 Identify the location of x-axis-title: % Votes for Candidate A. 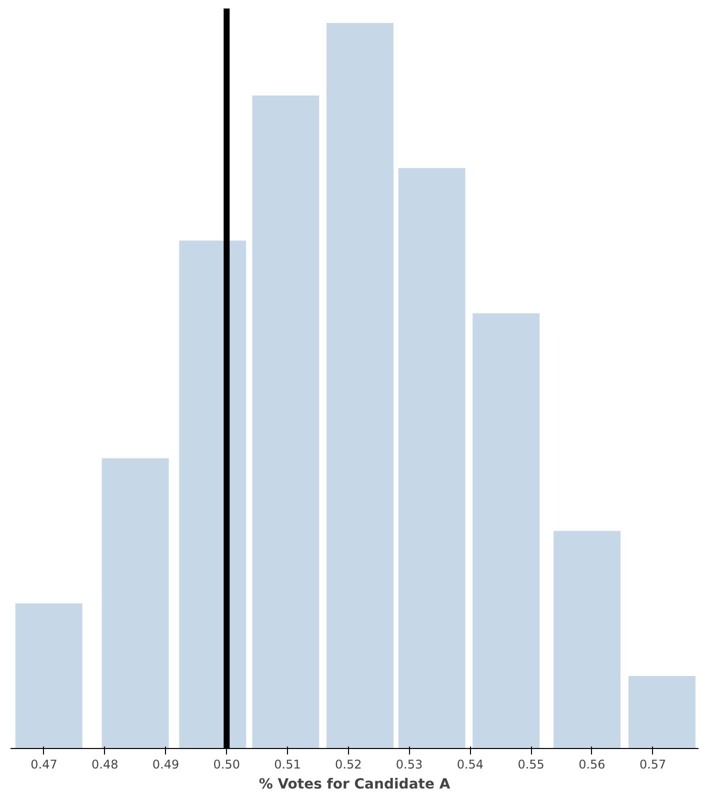
(354, 784).